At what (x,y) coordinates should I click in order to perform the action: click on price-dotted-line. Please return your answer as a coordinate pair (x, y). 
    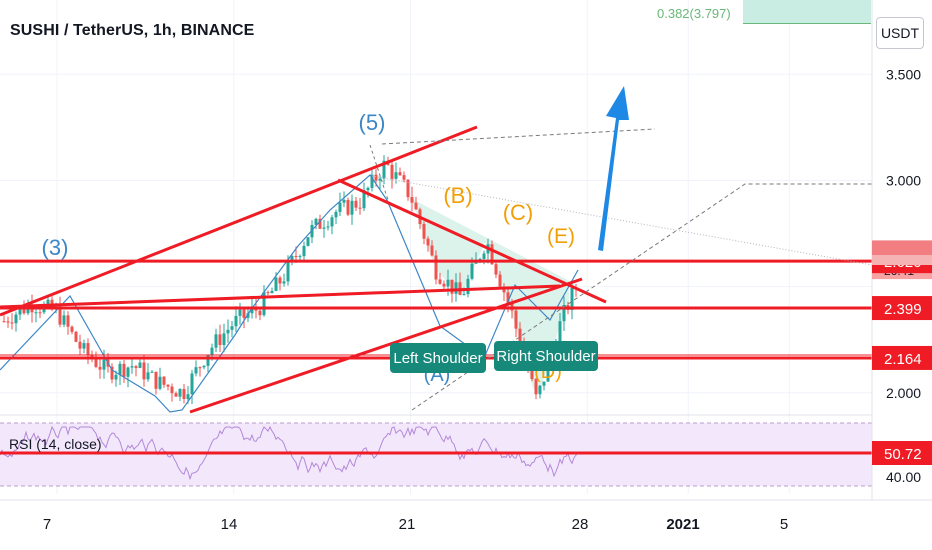
    Looking at the image, I should click on (622, 220).